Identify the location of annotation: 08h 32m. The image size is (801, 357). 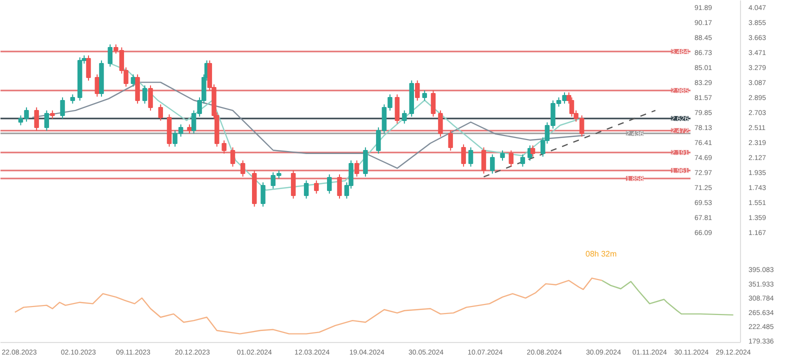
(601, 254).